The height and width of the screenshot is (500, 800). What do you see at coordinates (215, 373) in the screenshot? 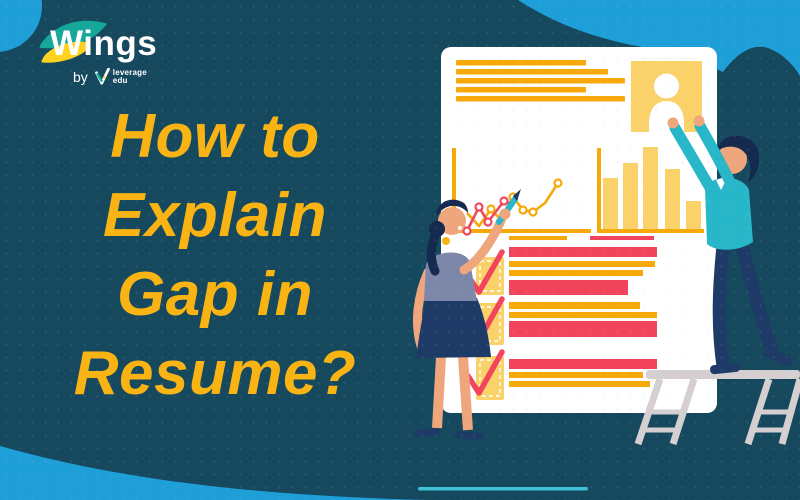
I see `title-line: Resume?` at bounding box center [215, 373].